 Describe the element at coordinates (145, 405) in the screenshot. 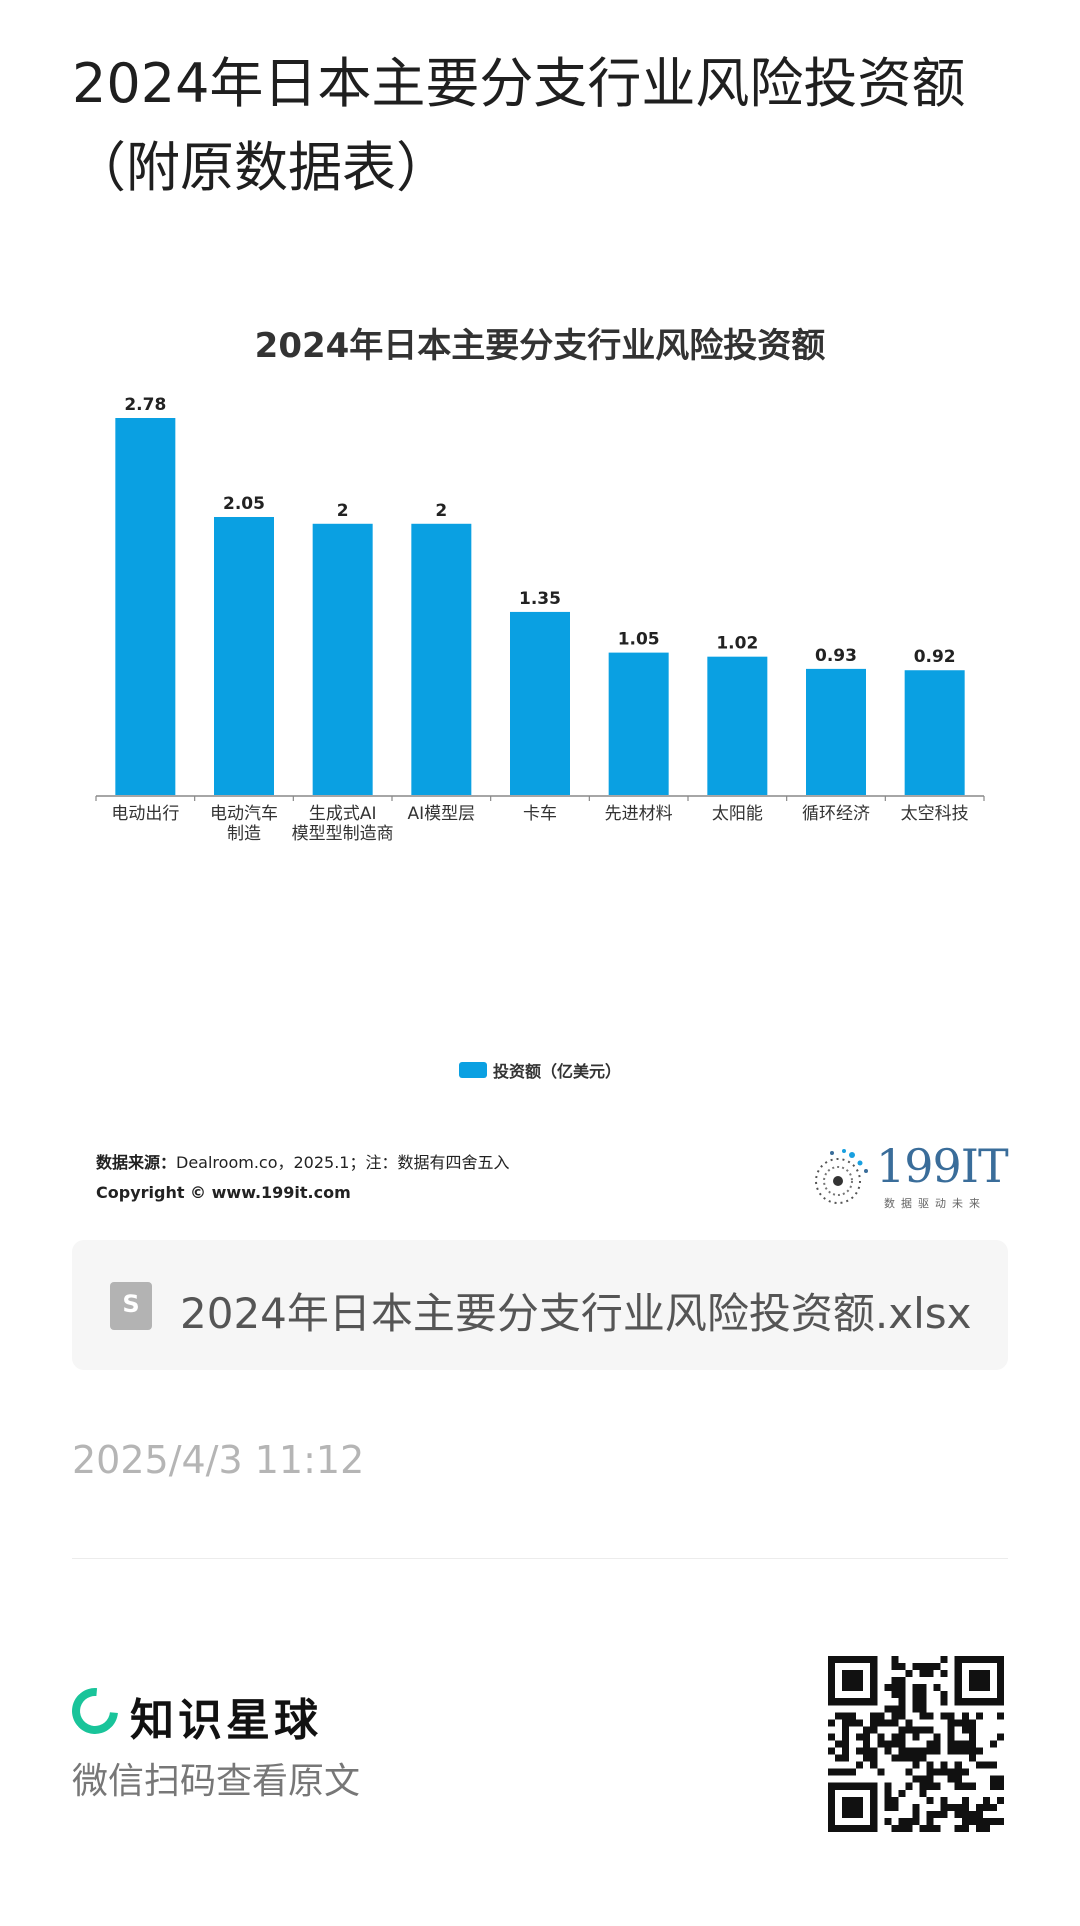

I see `bar-value-label: 2.78` at that location.